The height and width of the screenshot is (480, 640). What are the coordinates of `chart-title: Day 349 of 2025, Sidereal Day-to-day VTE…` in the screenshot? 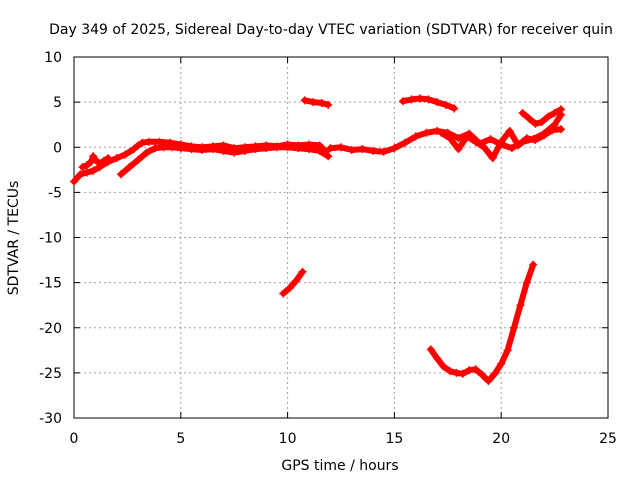 It's located at (331, 30).